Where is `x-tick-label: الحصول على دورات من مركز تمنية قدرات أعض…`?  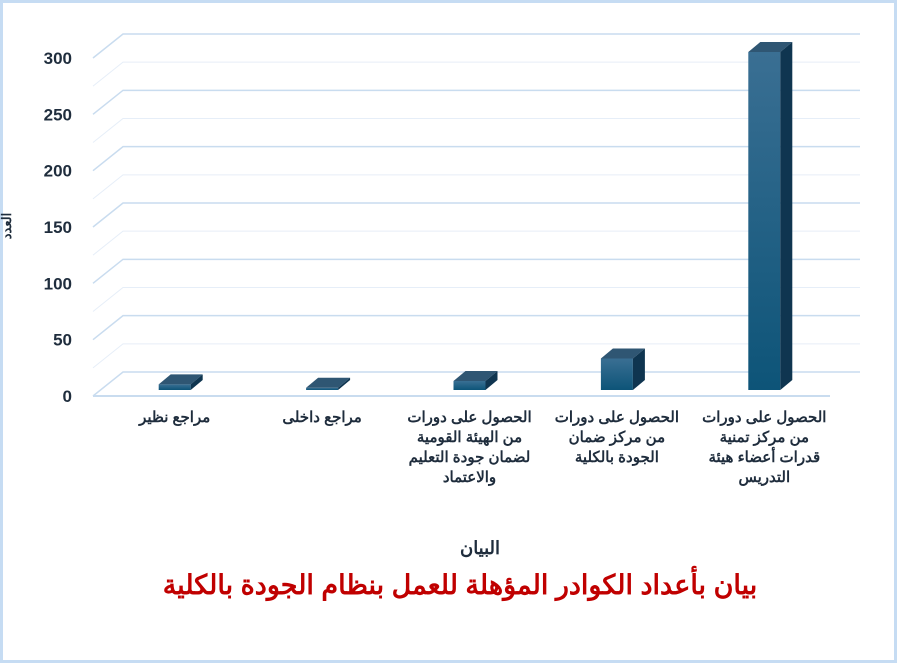
x-tick-label: الحصول على دورات من مركز تمنية قدرات أعض… is located at coordinates (764, 447).